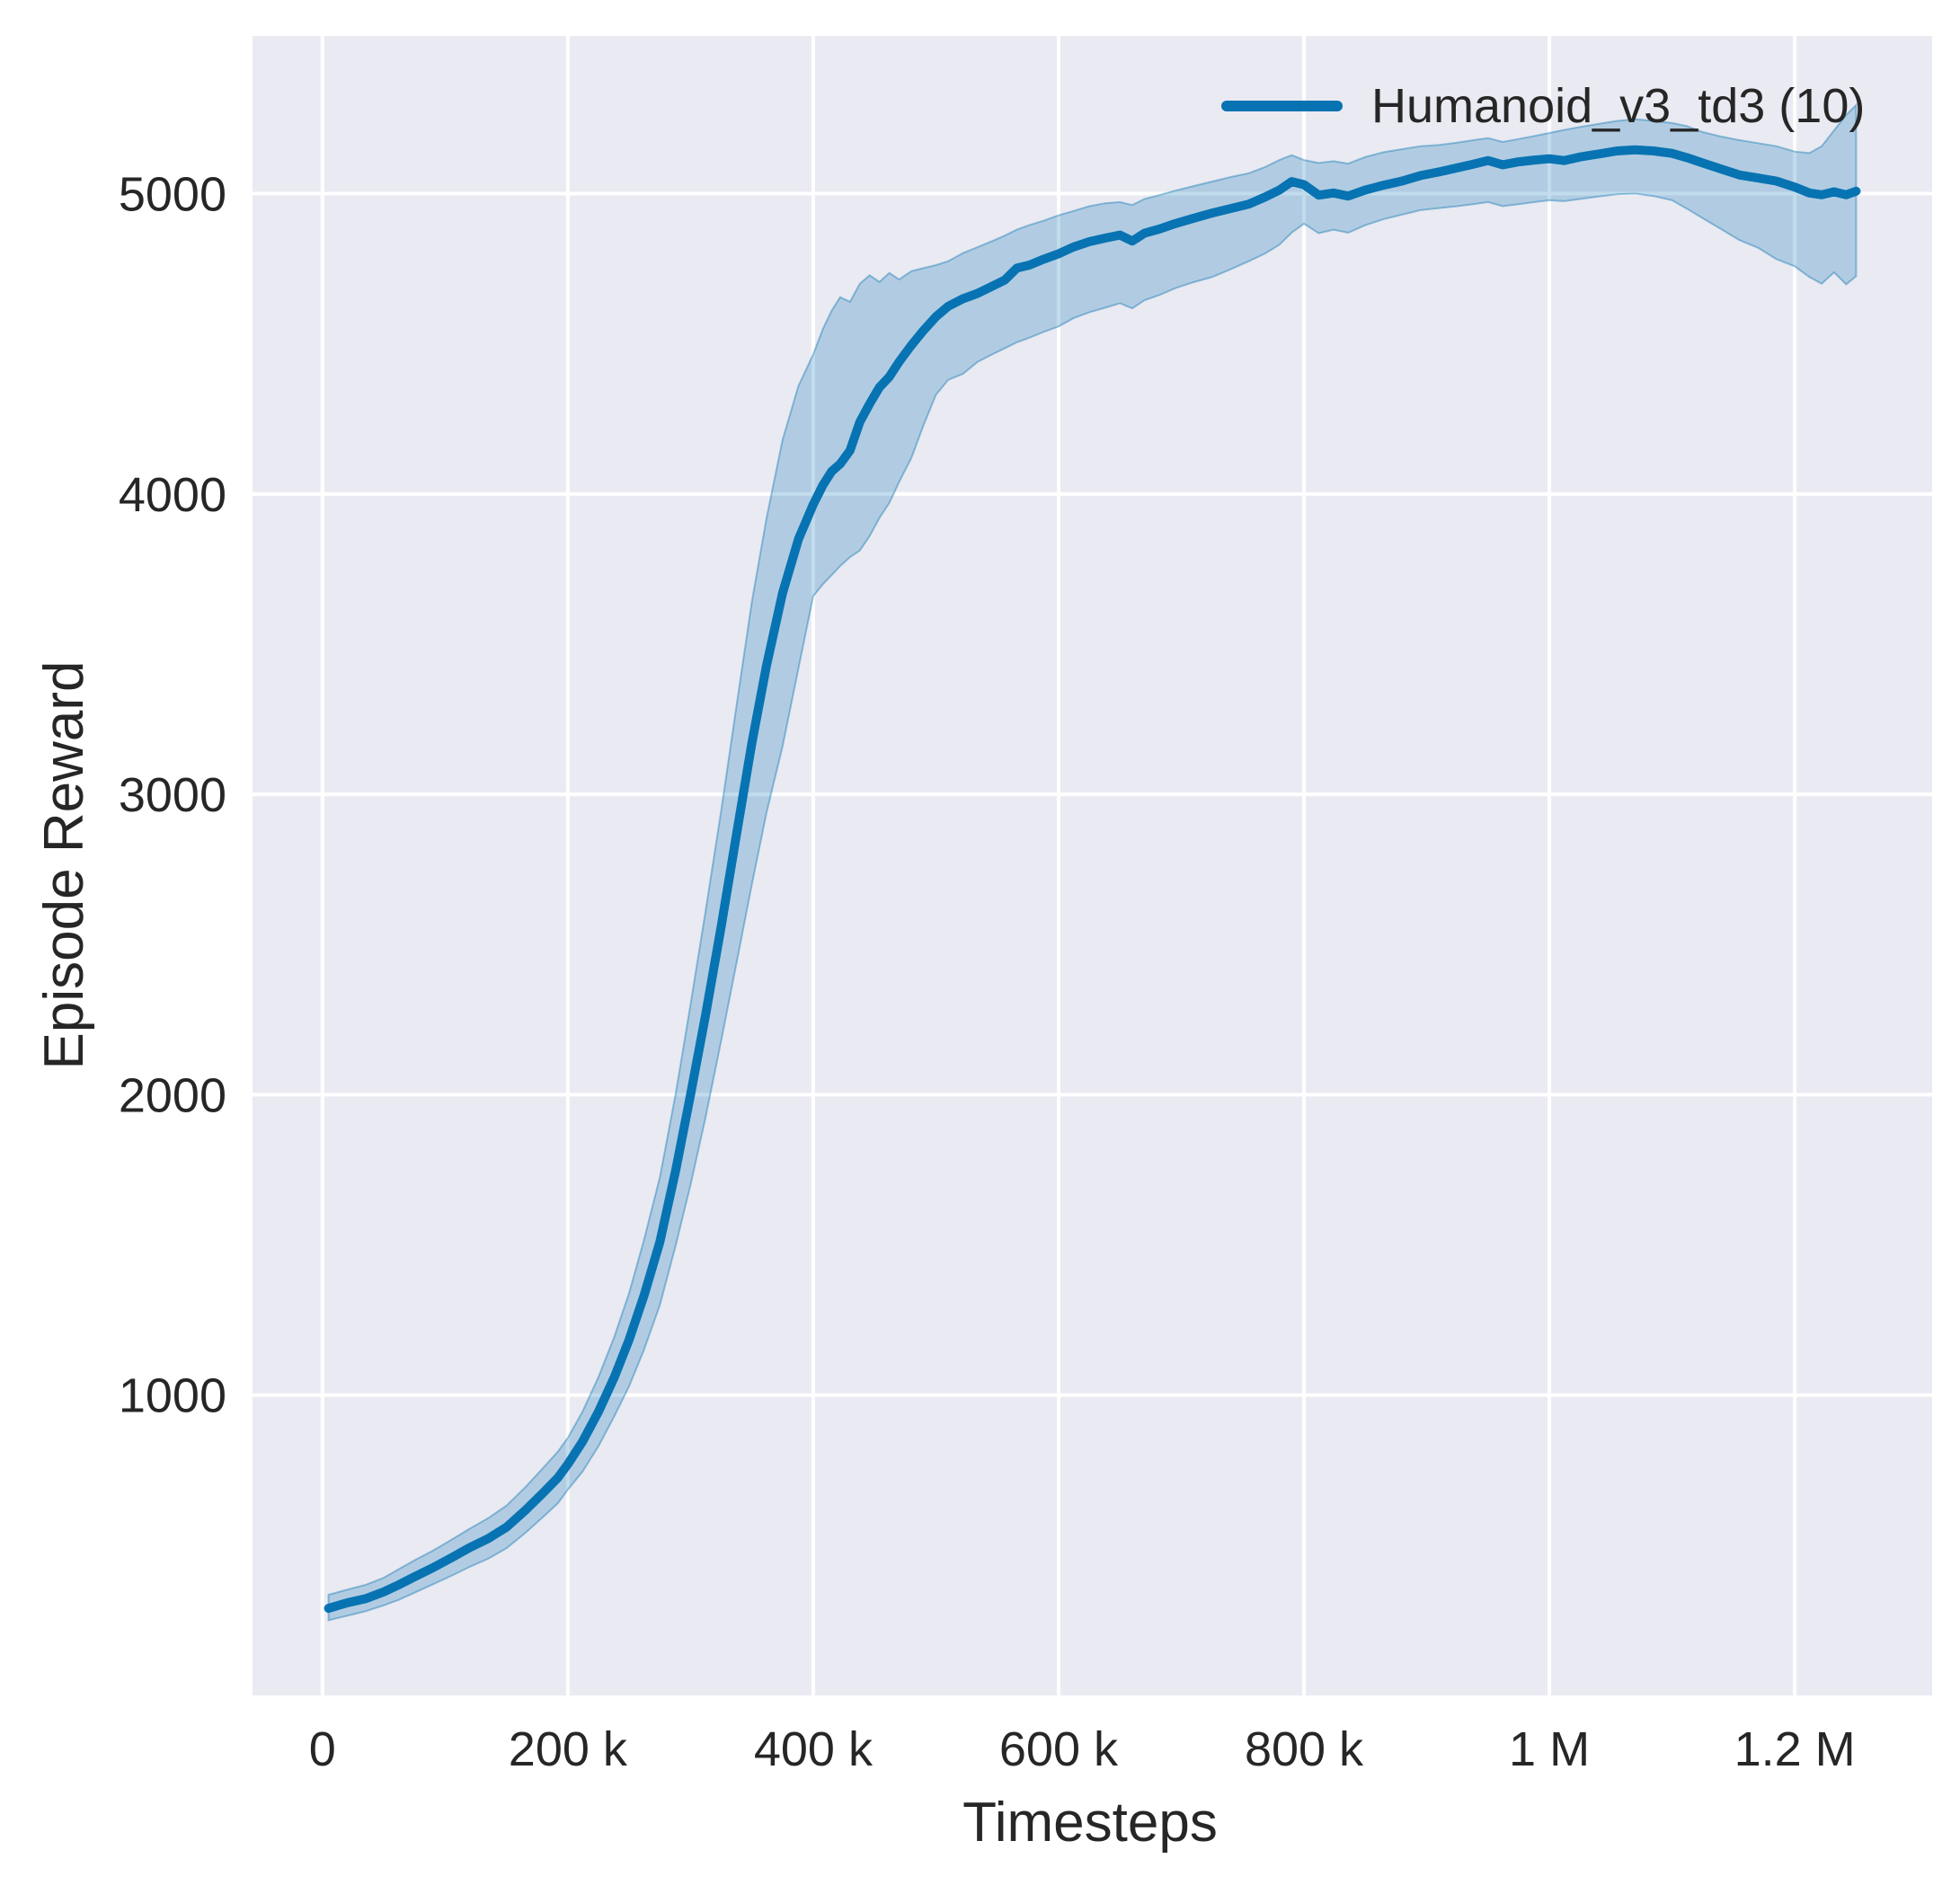  What do you see at coordinates (173, 1396) in the screenshot?
I see `tick-label: 1000` at bounding box center [173, 1396].